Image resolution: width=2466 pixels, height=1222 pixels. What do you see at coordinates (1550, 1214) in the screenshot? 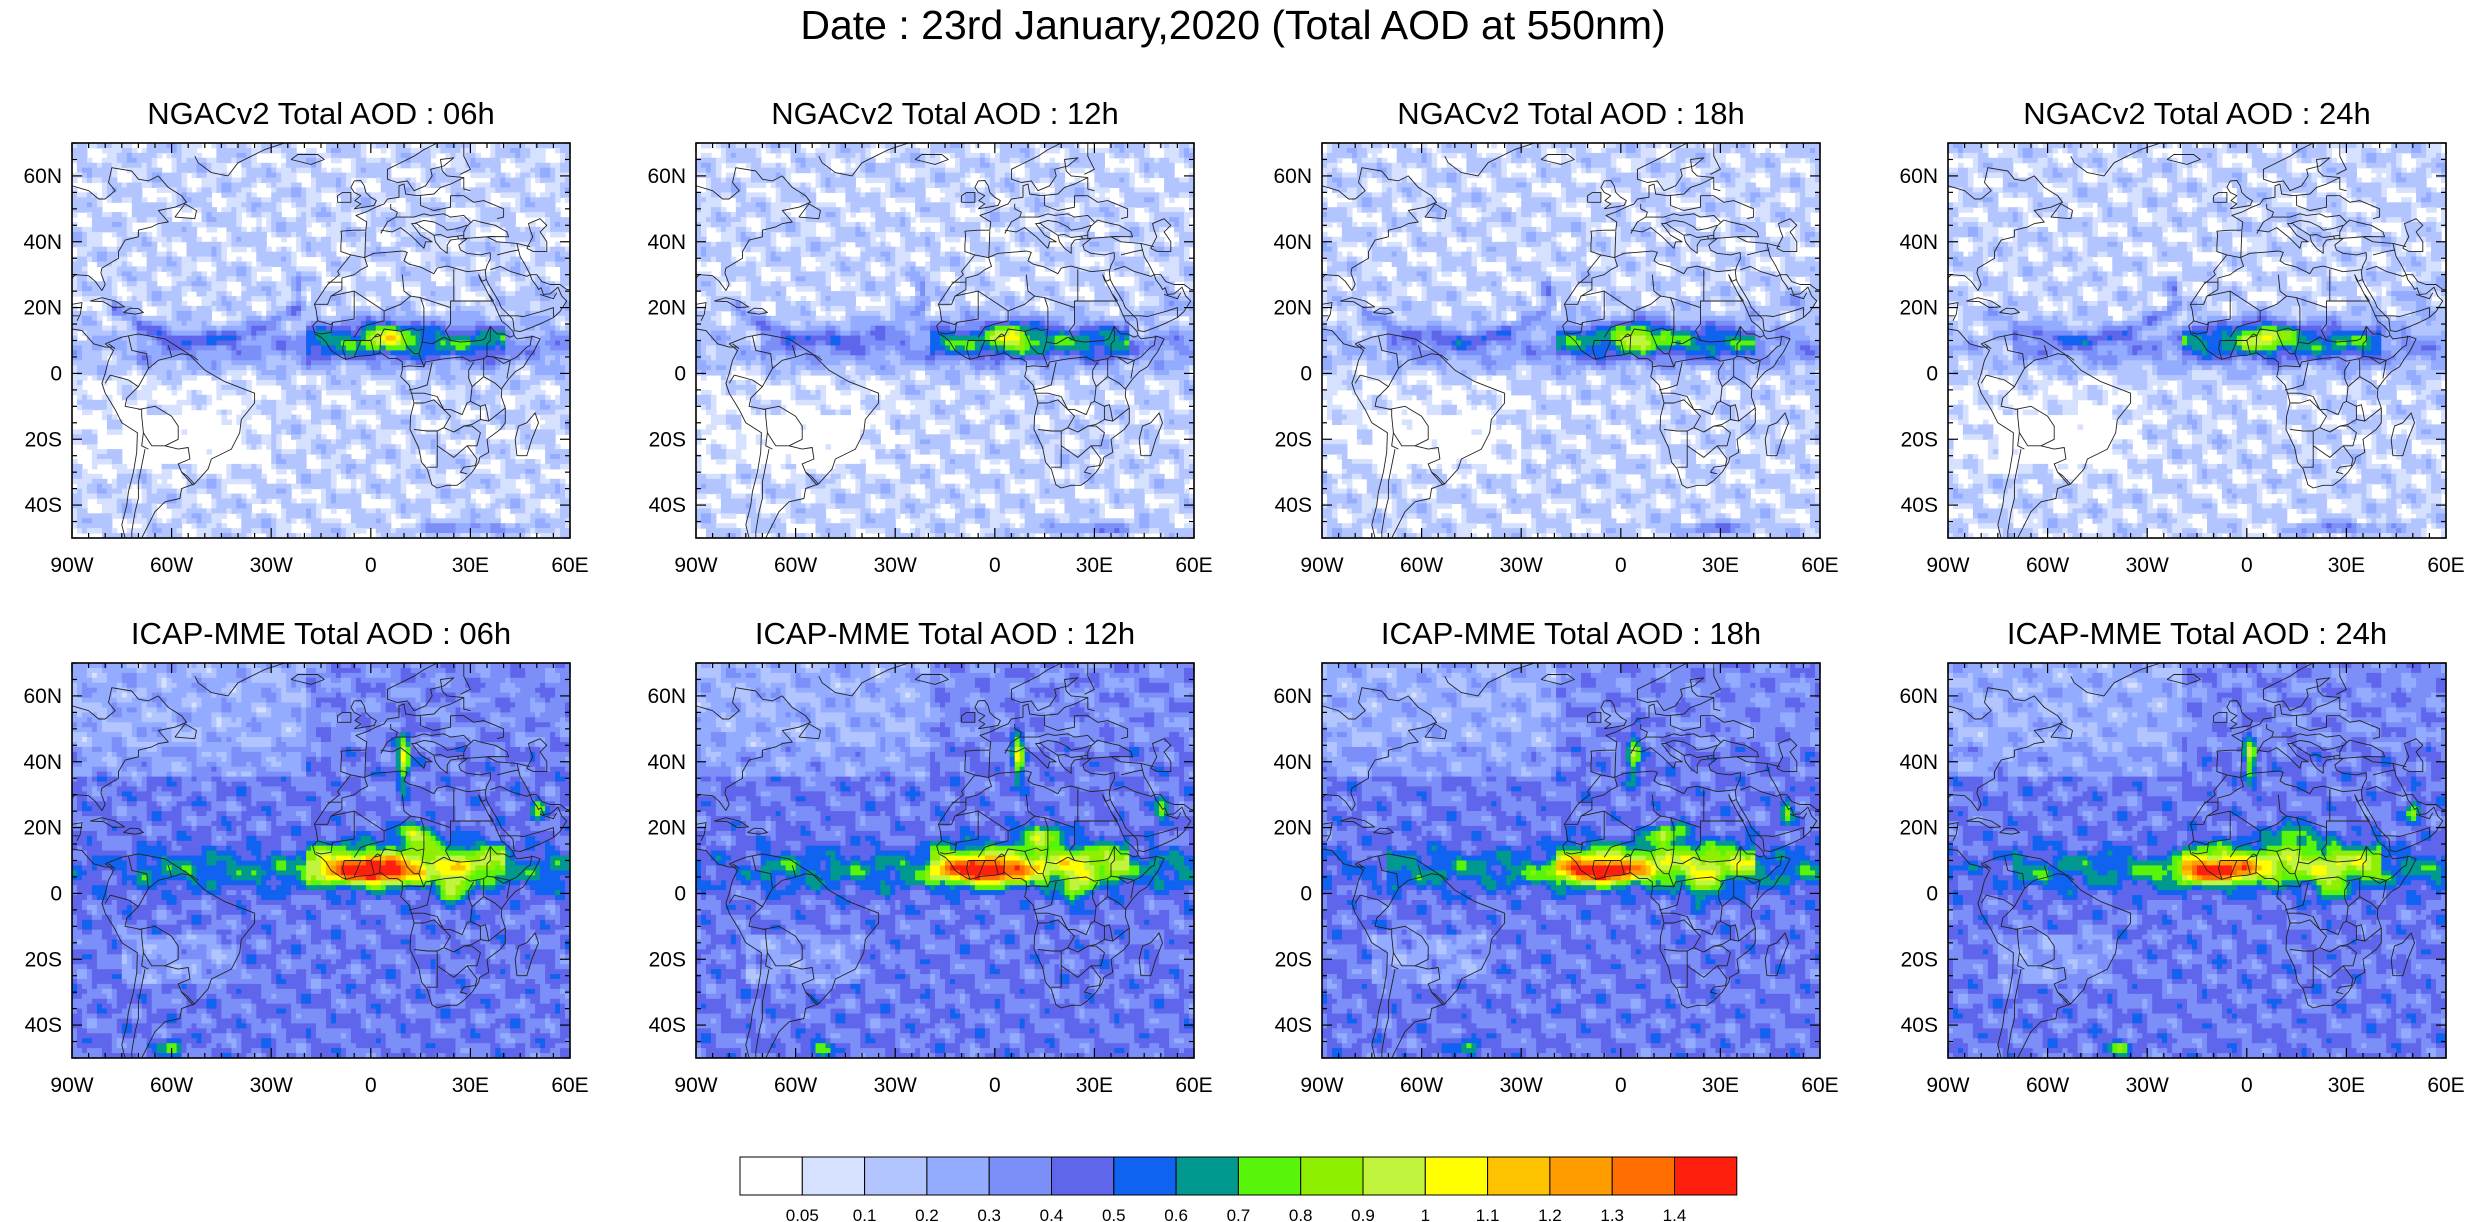
I see `colorbar-label: 1.2` at bounding box center [1550, 1214].